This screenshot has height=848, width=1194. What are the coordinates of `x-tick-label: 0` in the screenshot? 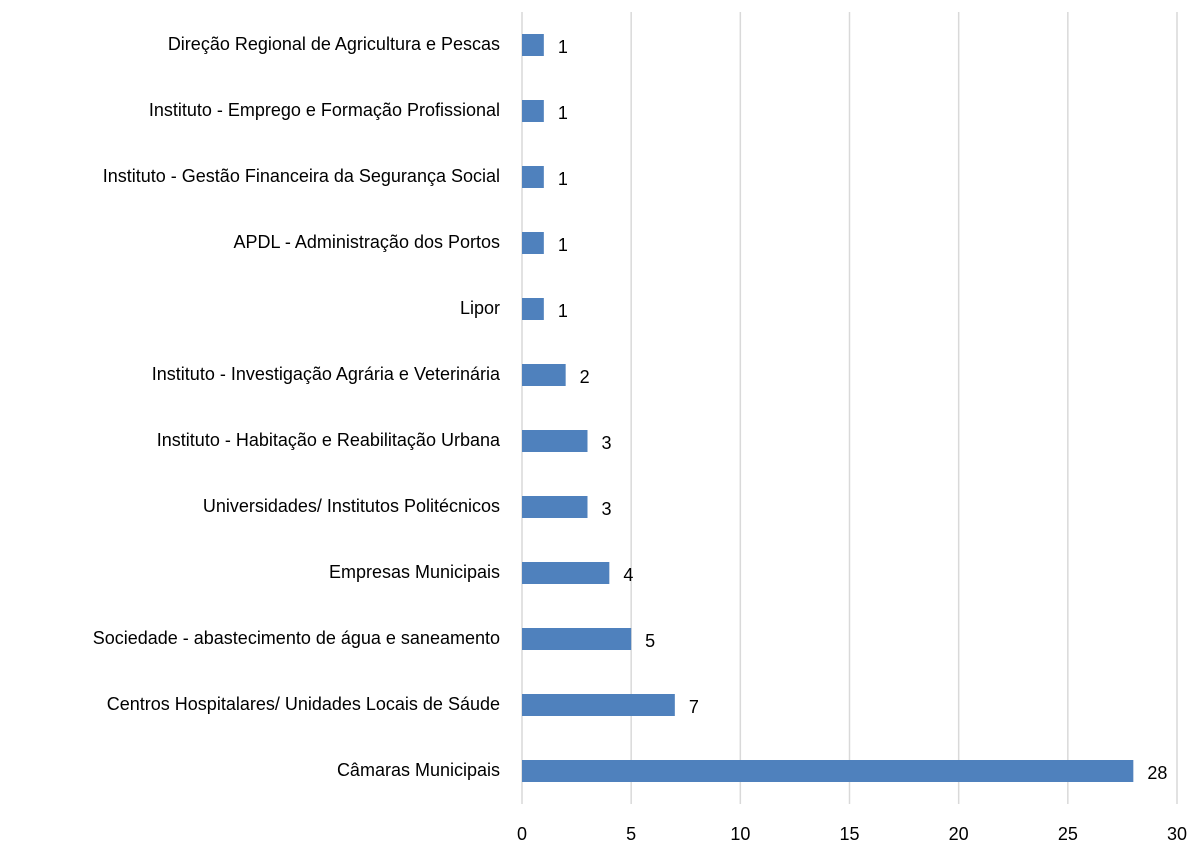 It's located at (522, 834).